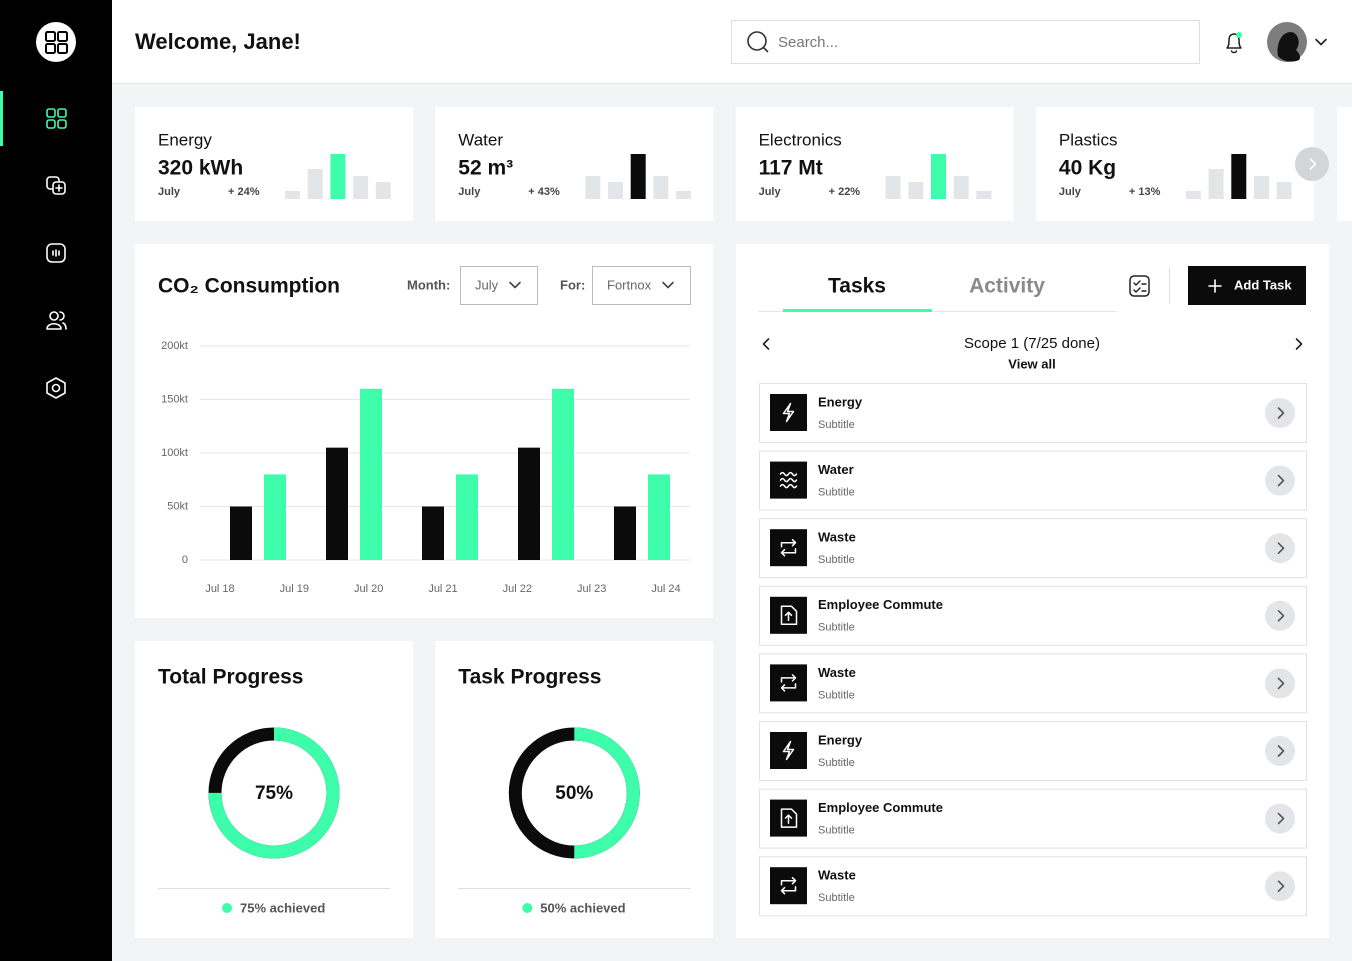 The height and width of the screenshot is (961, 1352). I want to click on tab: Activity, so click(1007, 286).